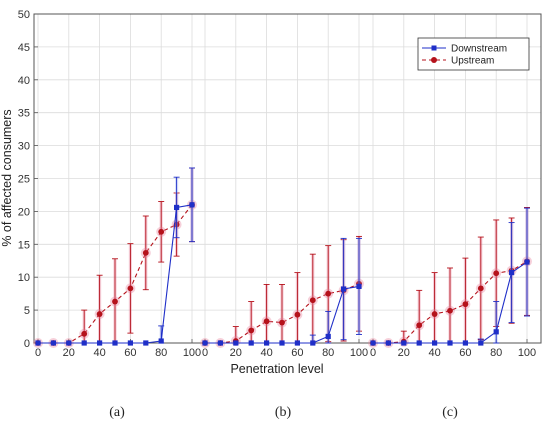 This screenshot has height=428, width=550. I want to click on panel-label-b: (b), so click(283, 412).